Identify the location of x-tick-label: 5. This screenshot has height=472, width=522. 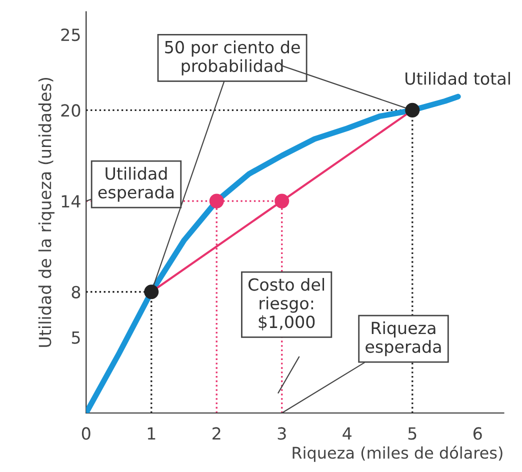
(412, 433).